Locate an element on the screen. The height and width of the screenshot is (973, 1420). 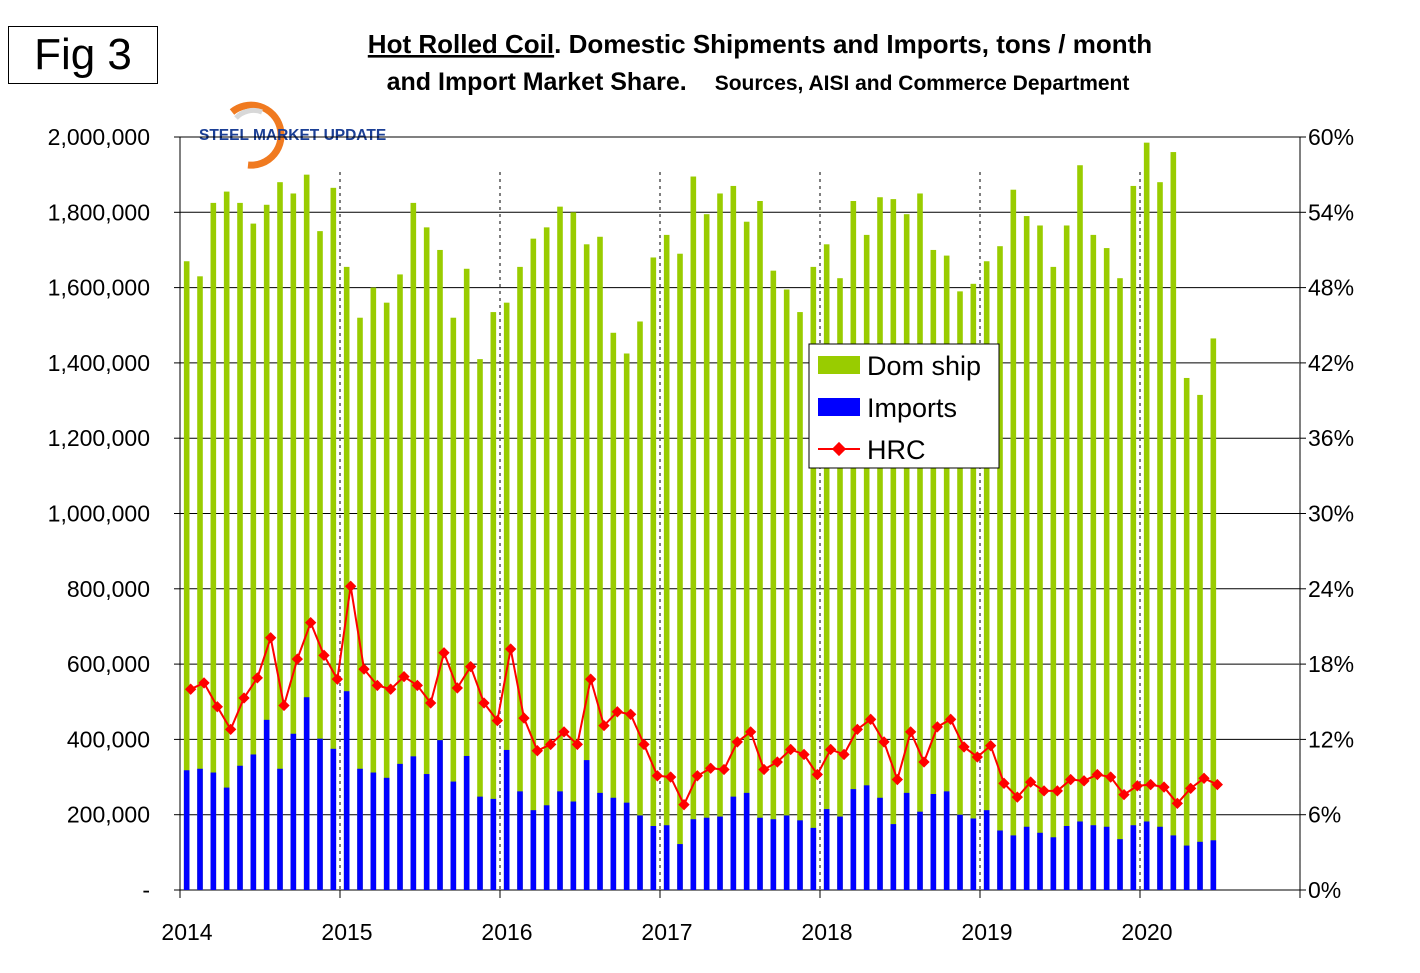
right-tick-label: 6% is located at coordinates (1324, 815).